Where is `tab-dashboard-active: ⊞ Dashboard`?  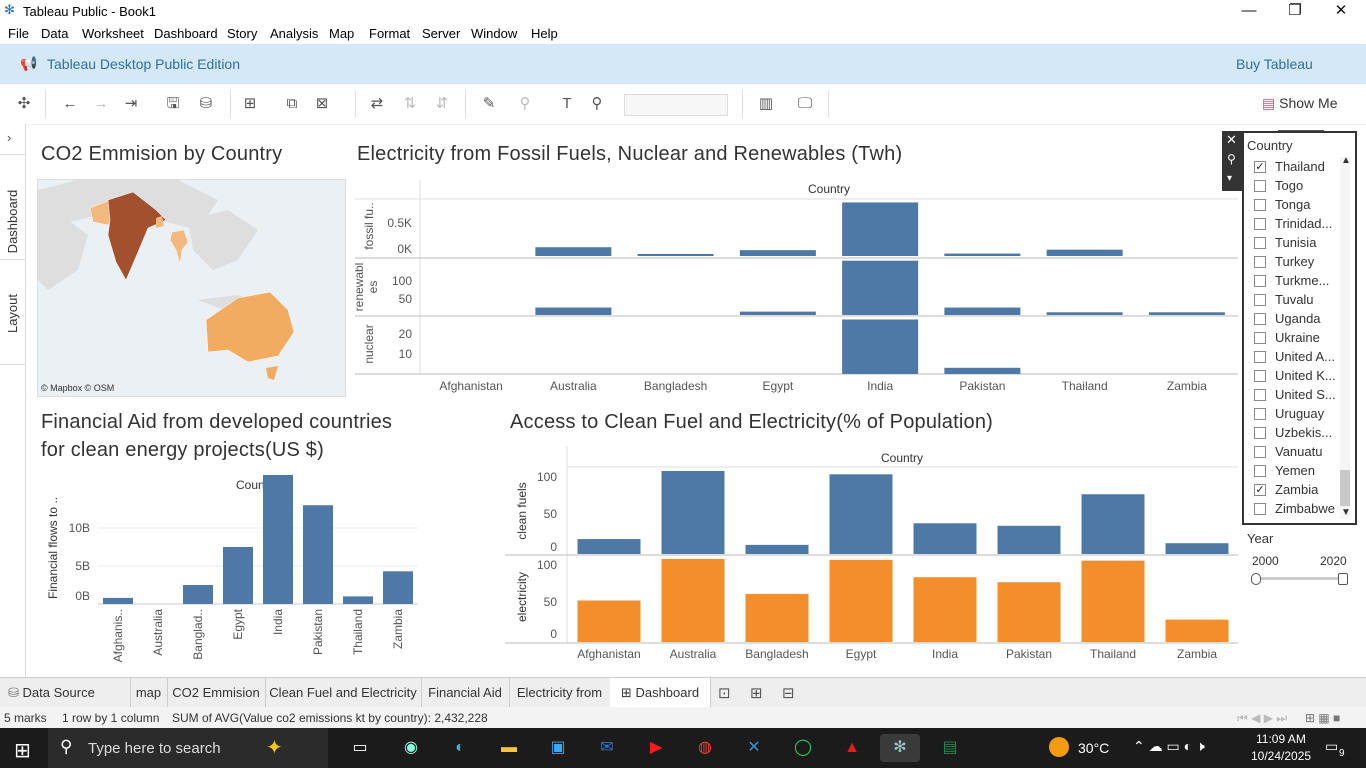
tab-dashboard-active: ⊞ Dashboard is located at coordinates (660, 693).